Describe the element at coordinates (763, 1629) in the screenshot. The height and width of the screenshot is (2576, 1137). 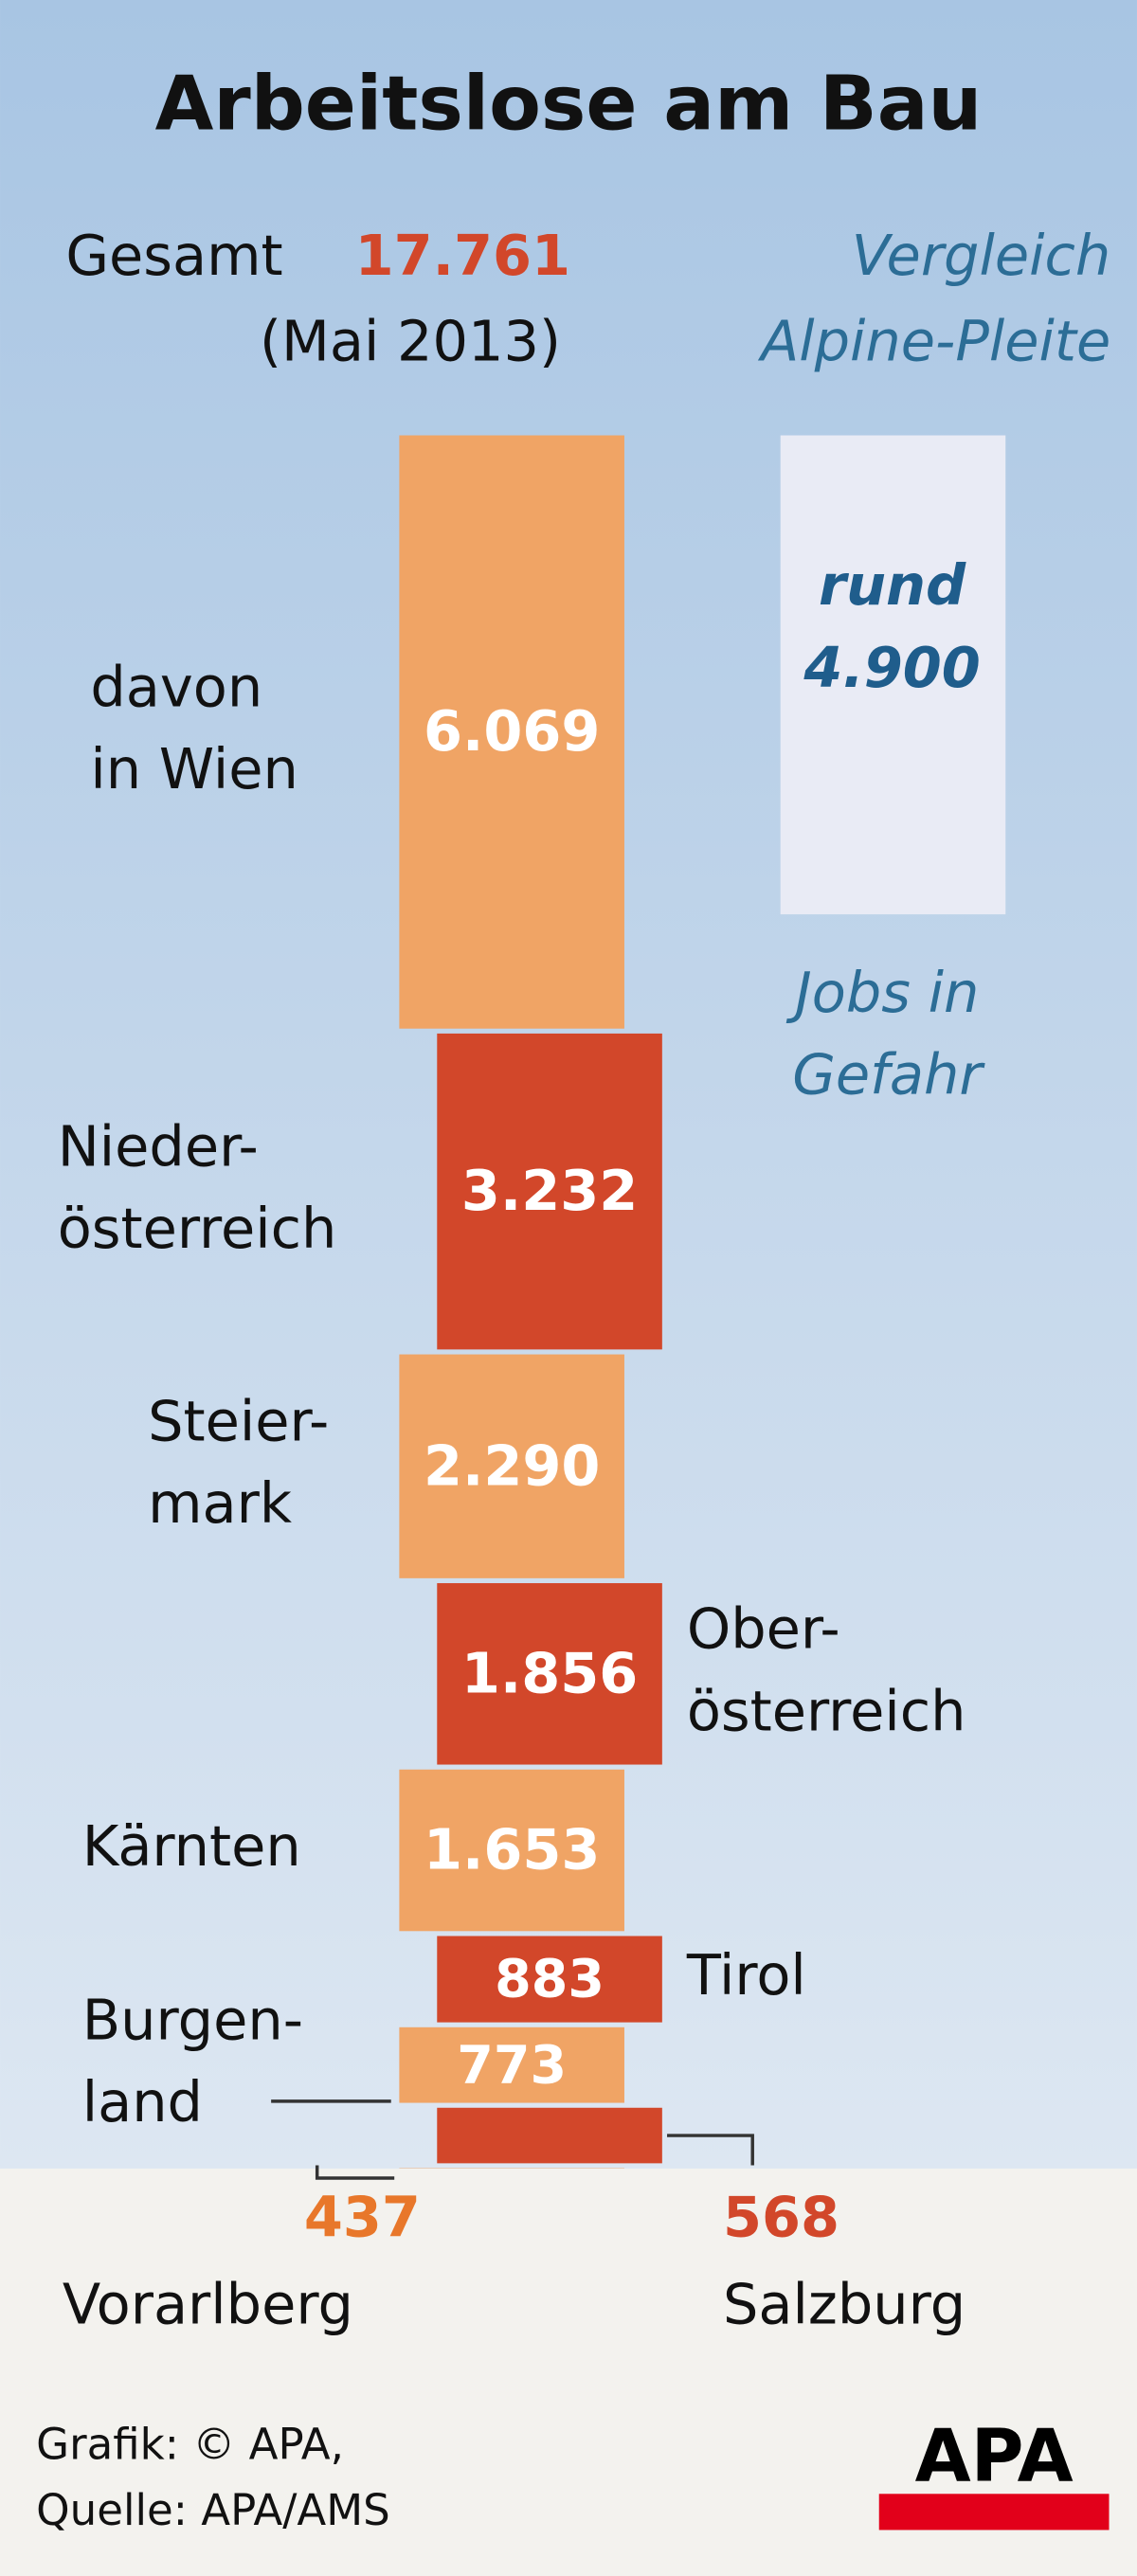
I see `category-label: Ober-` at that location.